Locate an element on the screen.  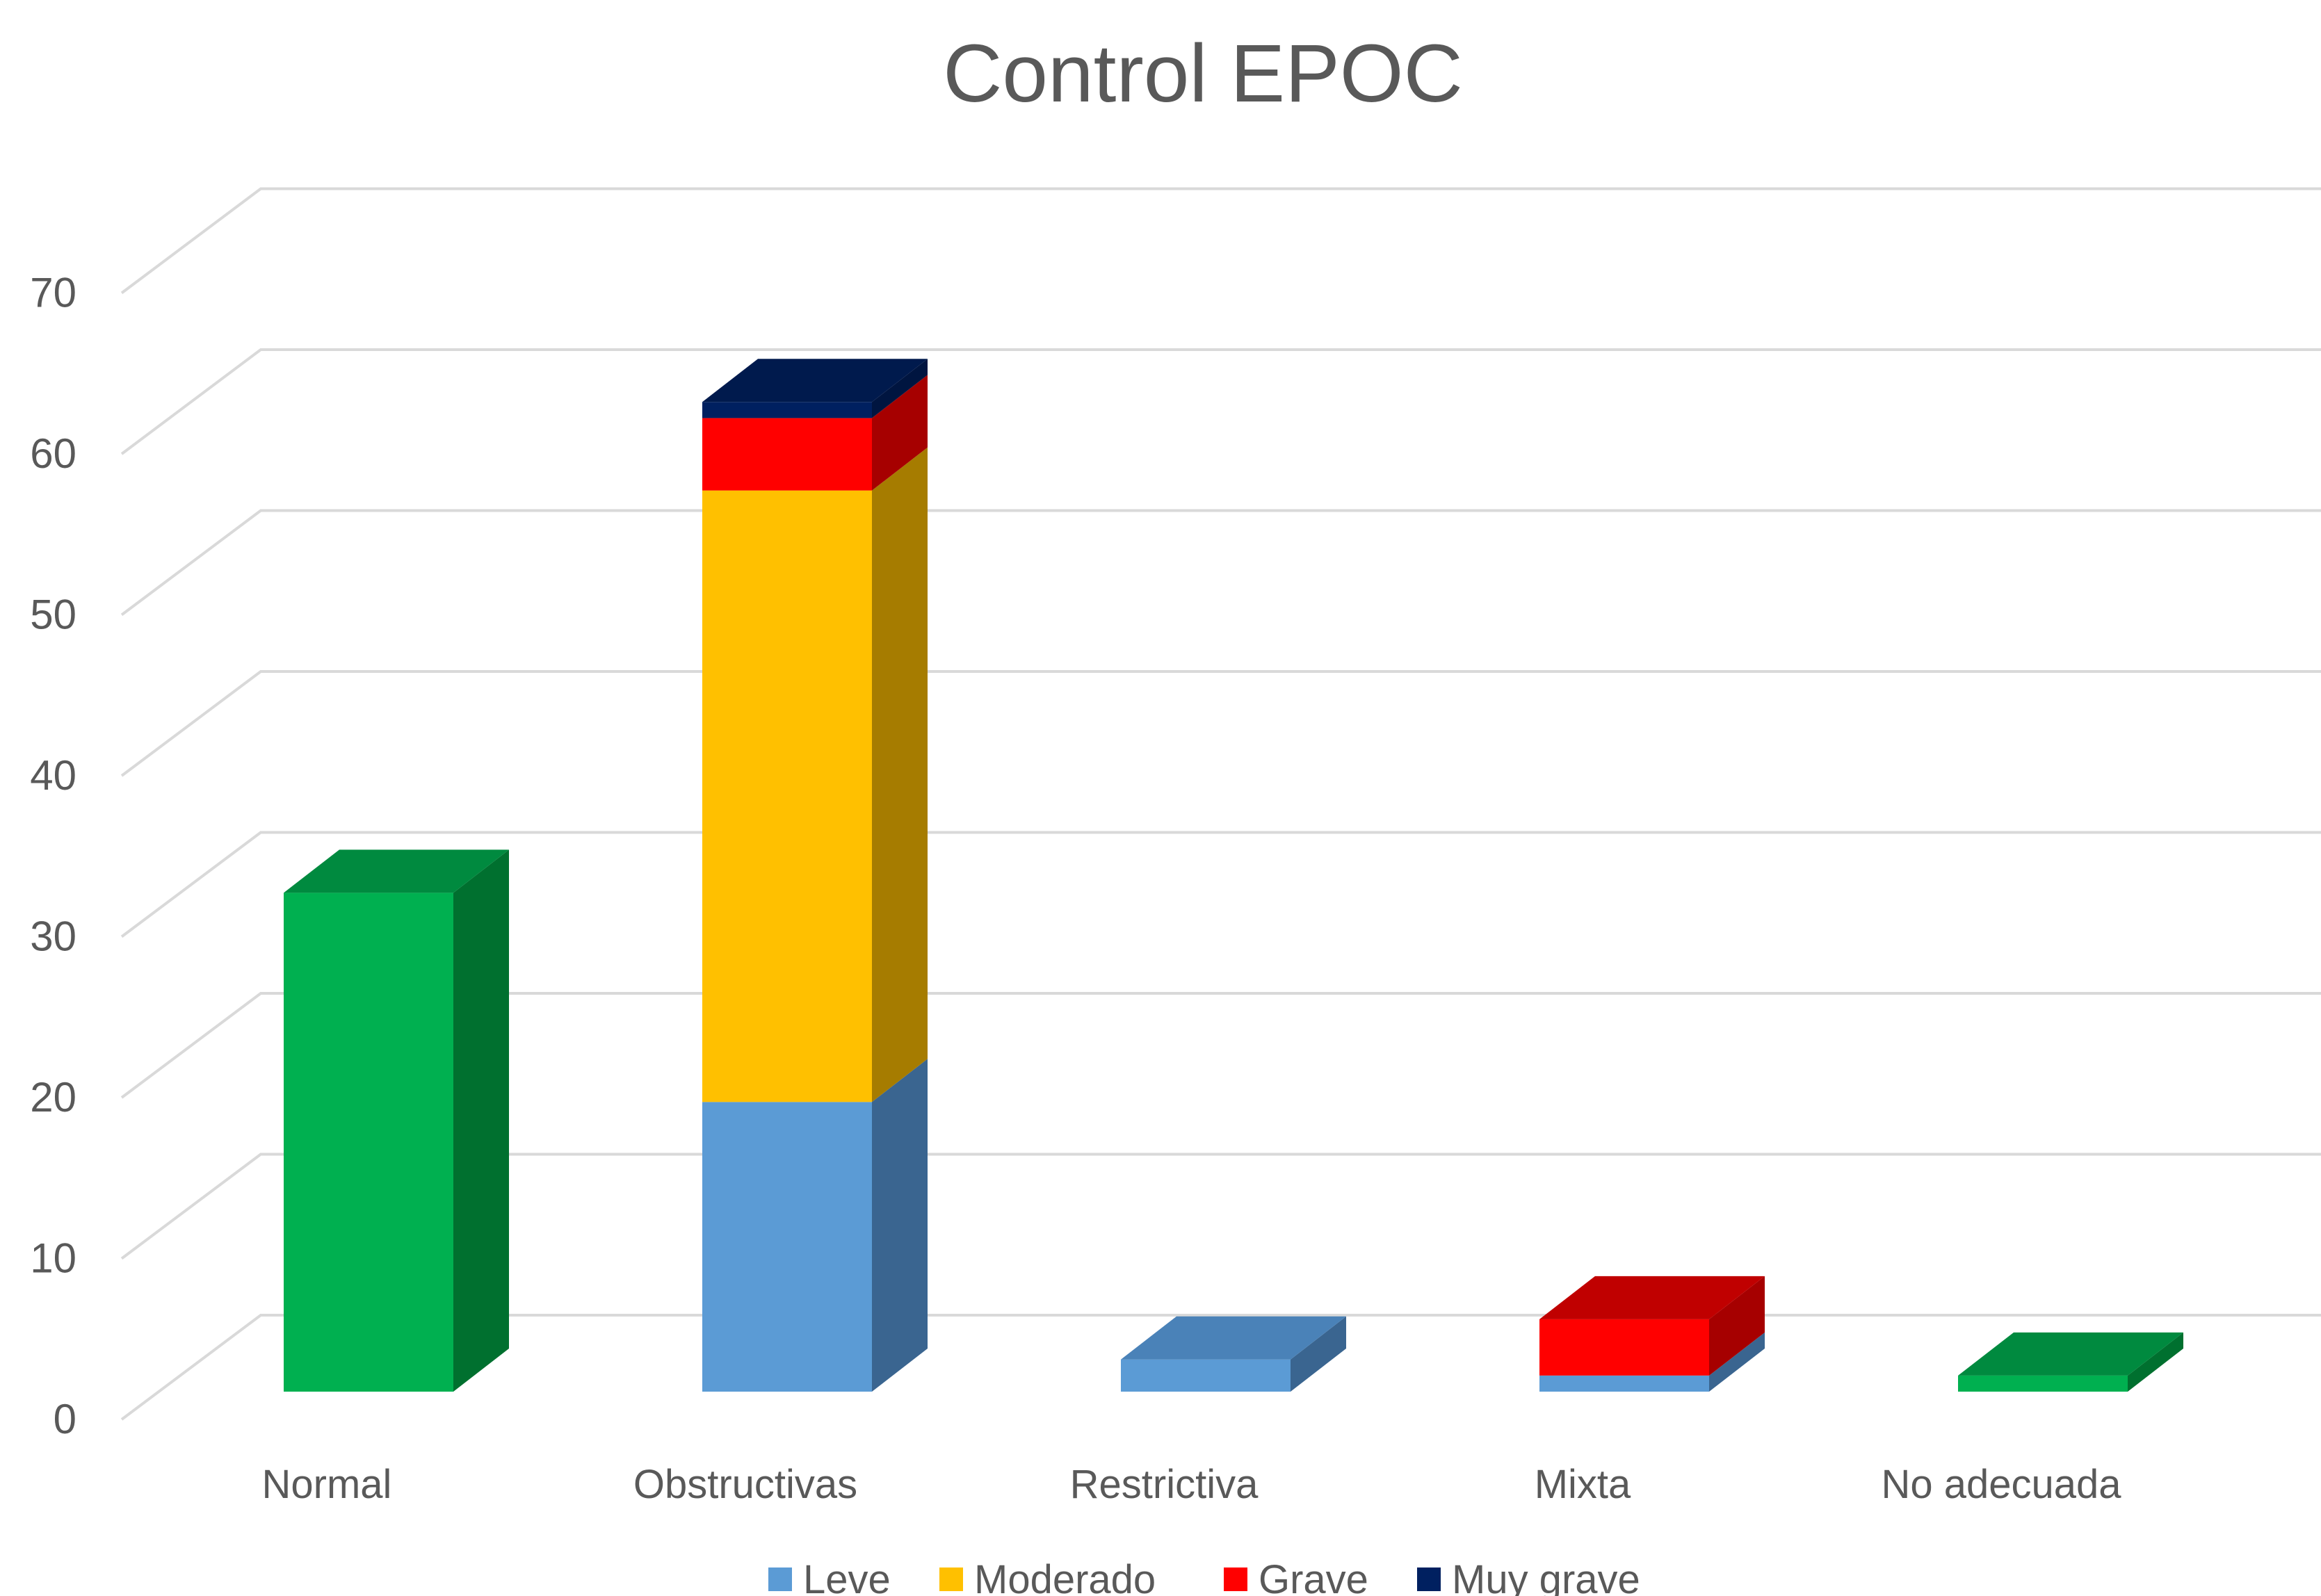
legend-label: Grave is located at coordinates (1313, 1576).